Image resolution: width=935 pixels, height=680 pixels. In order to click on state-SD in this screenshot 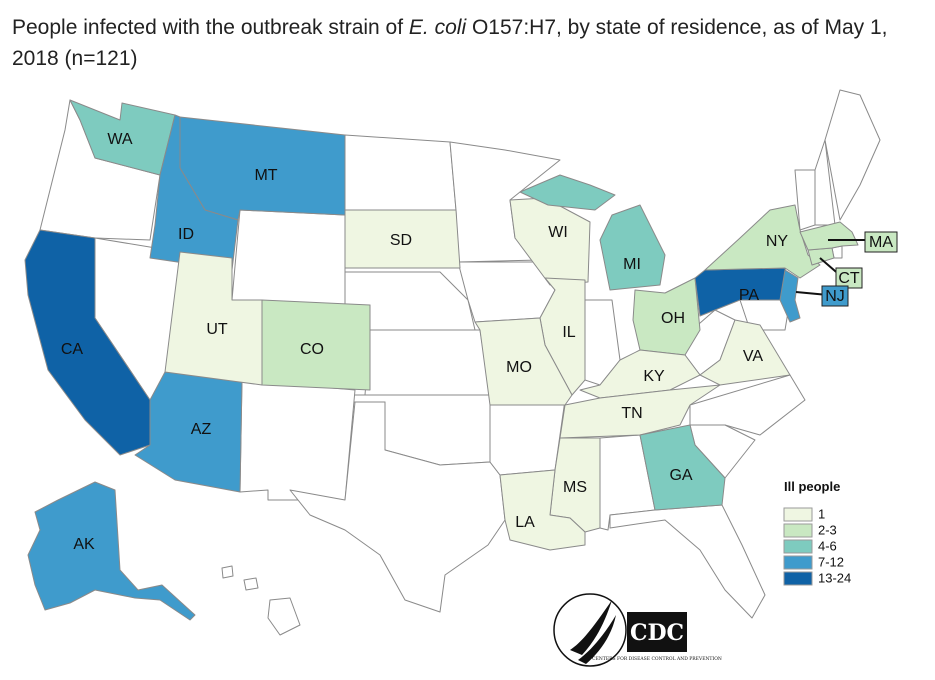, I will do `click(402, 239)`.